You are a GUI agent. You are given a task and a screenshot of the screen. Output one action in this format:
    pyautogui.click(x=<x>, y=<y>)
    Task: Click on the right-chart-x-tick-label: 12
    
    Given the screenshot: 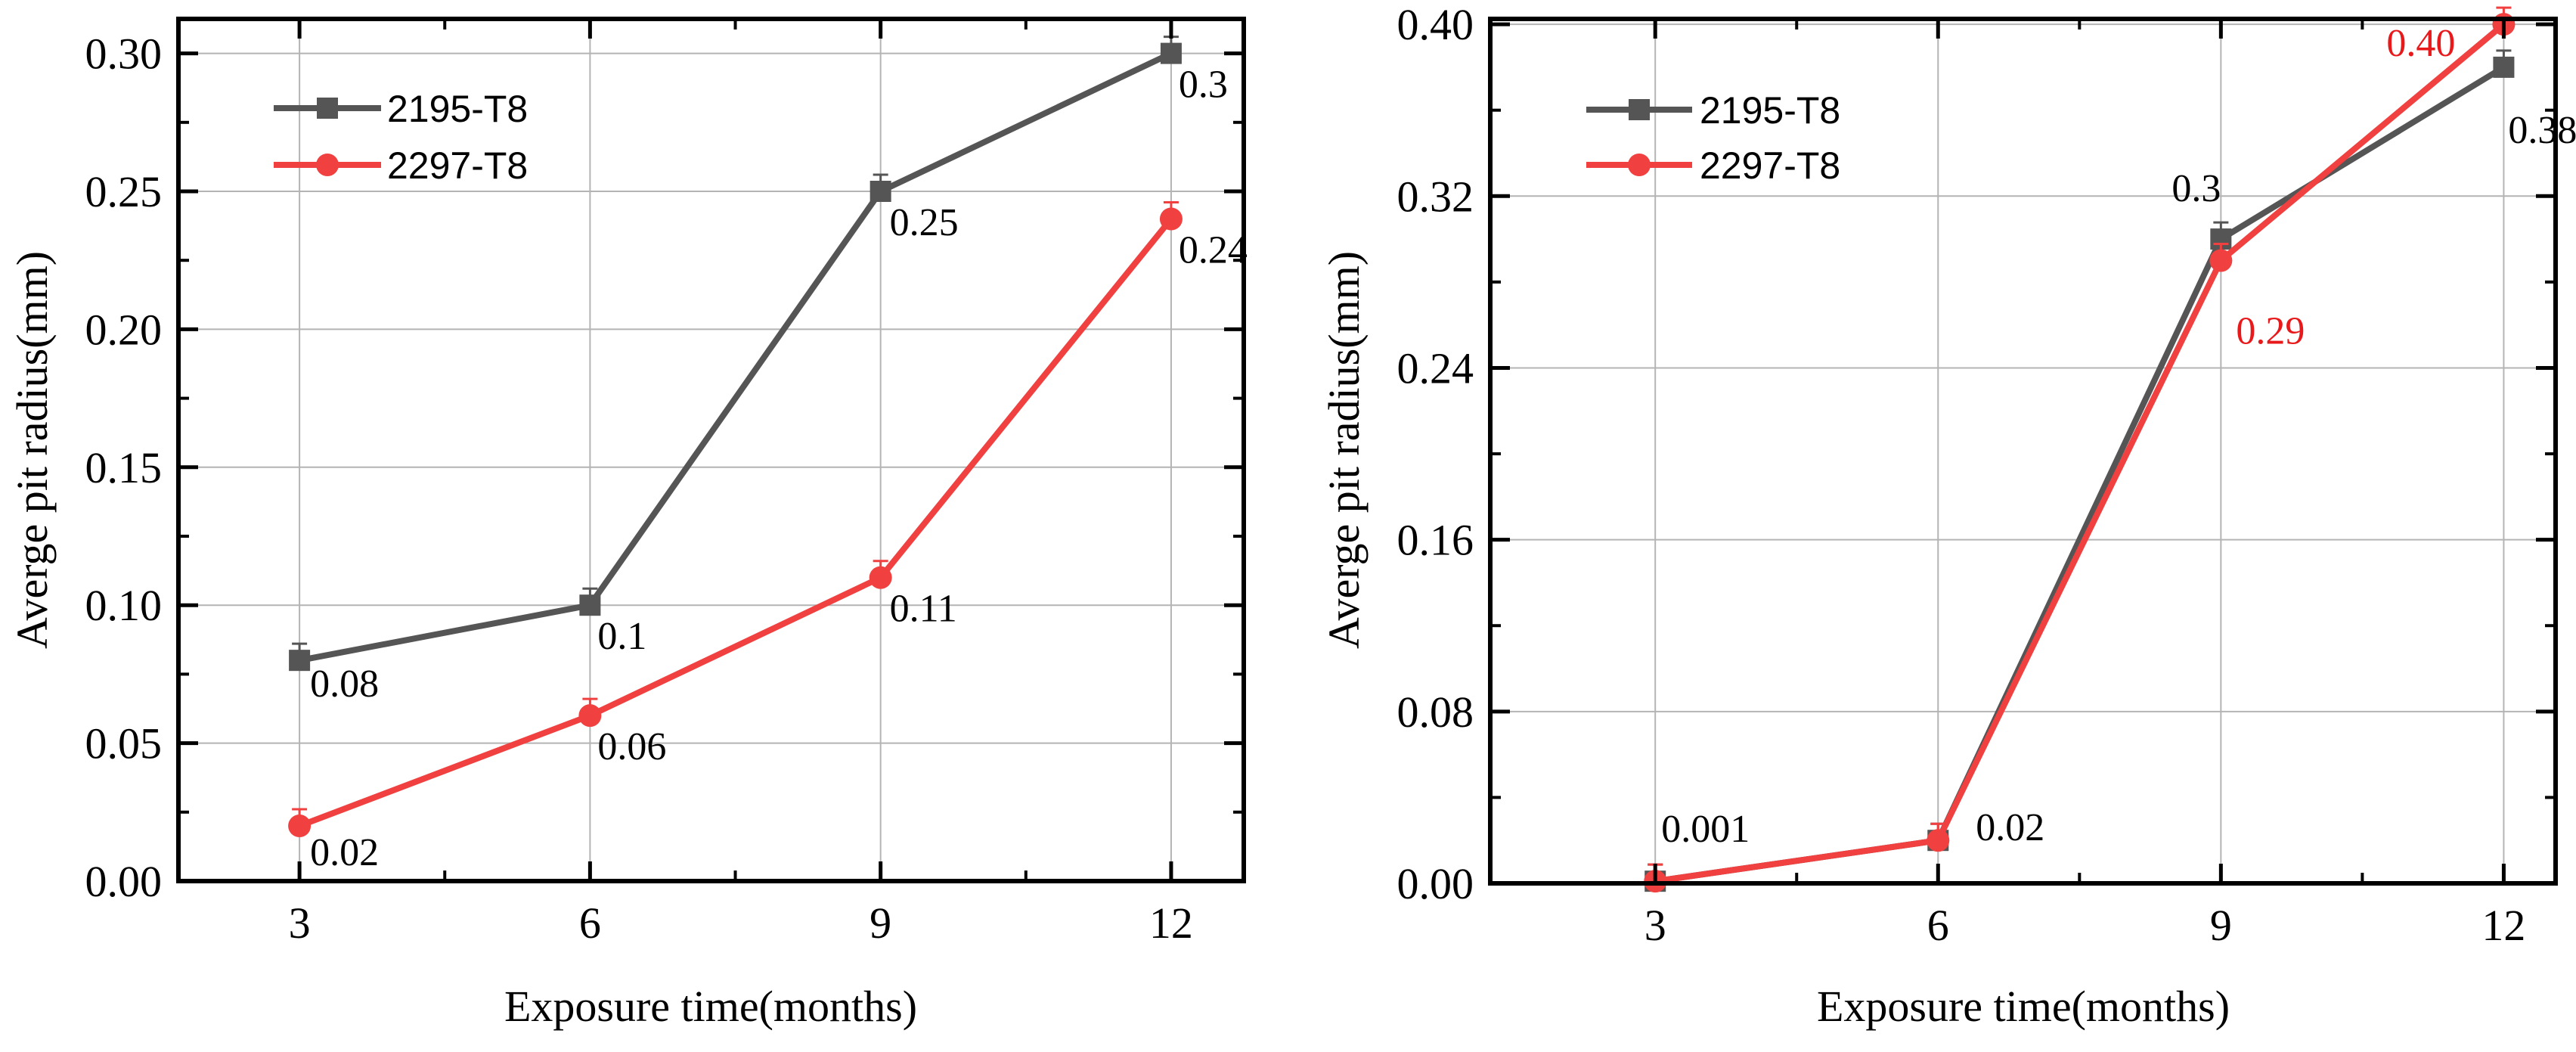 What is the action you would take?
    pyautogui.click(x=2503, y=925)
    